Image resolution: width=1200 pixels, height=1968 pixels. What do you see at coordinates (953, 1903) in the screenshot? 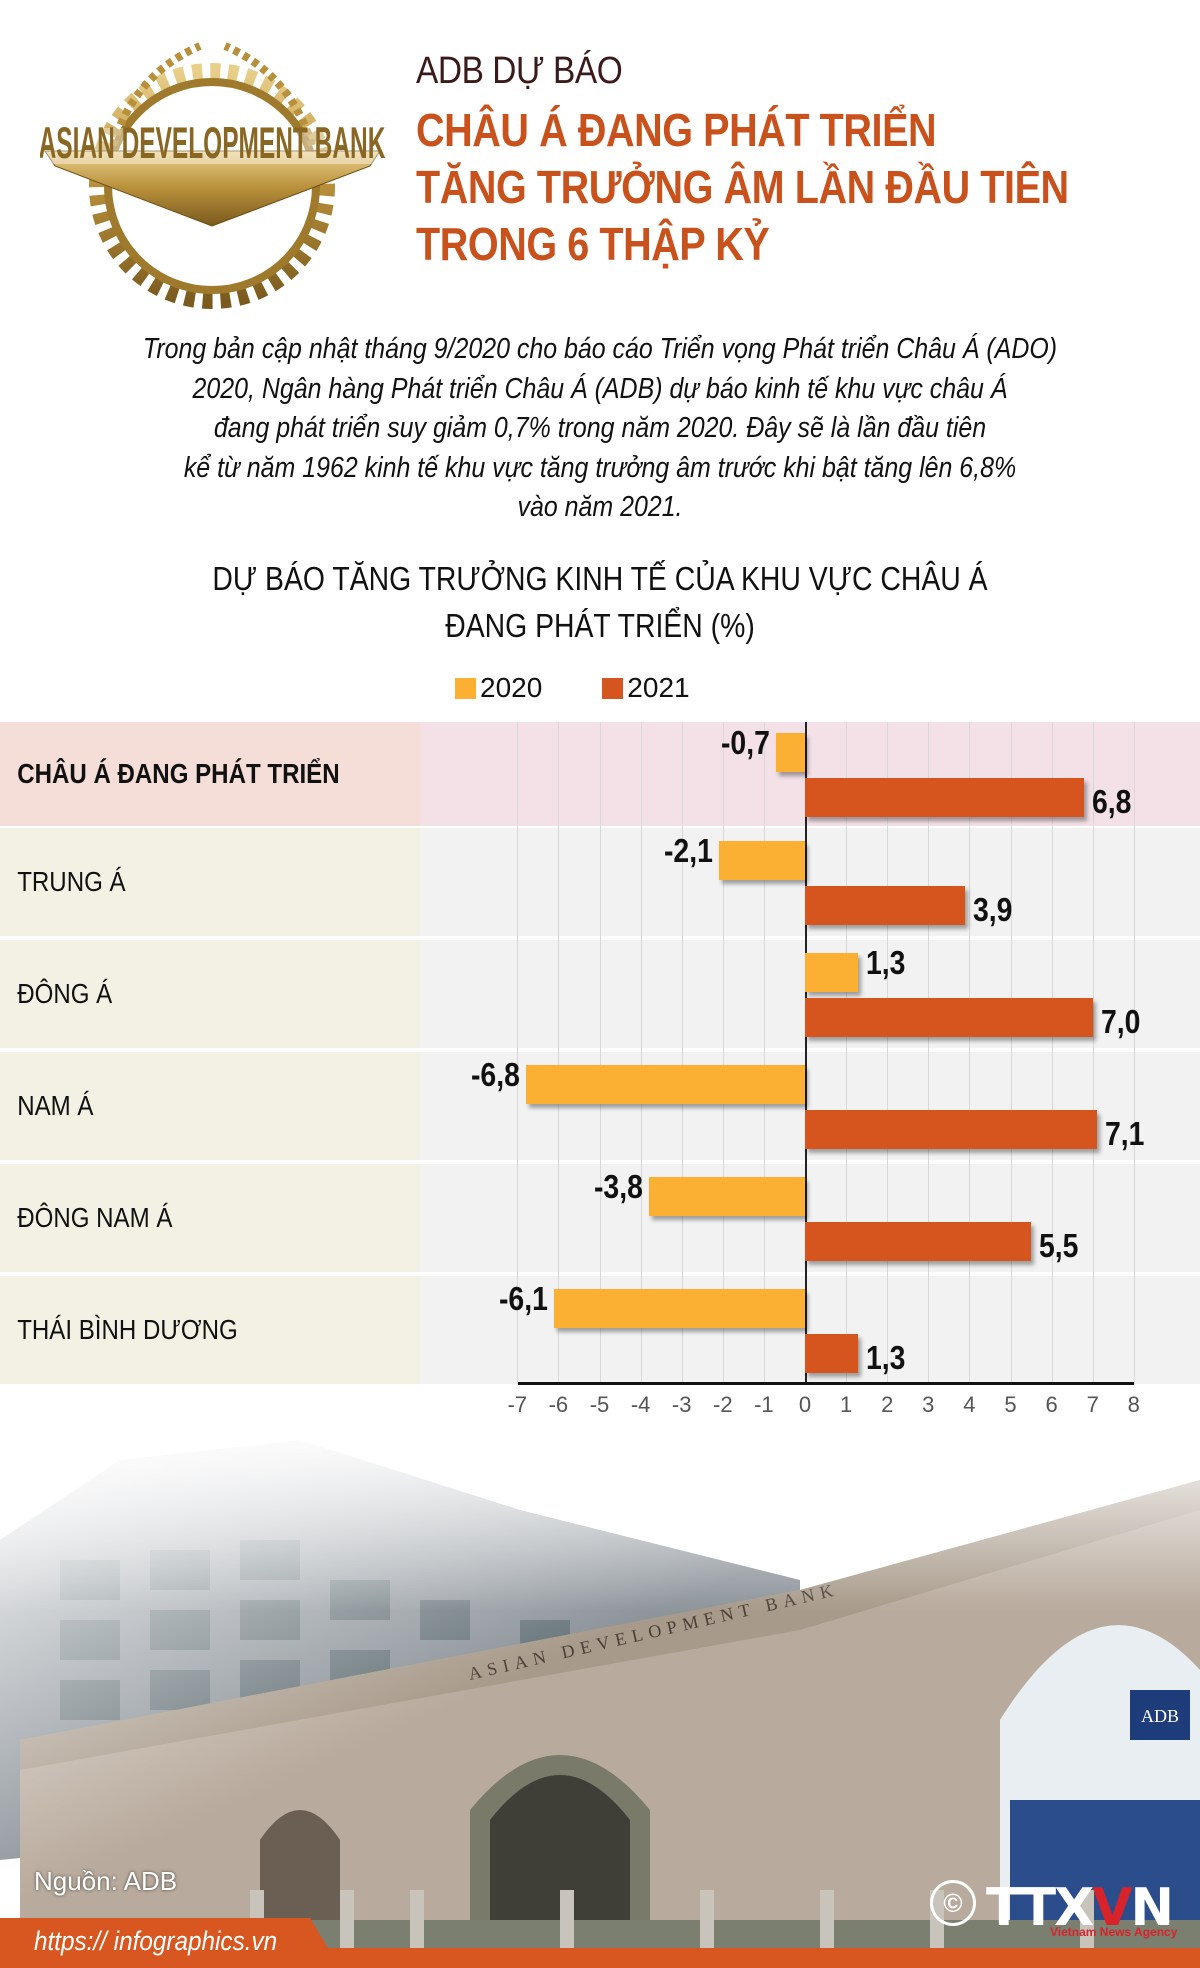
I see `copyright-icon: ©` at bounding box center [953, 1903].